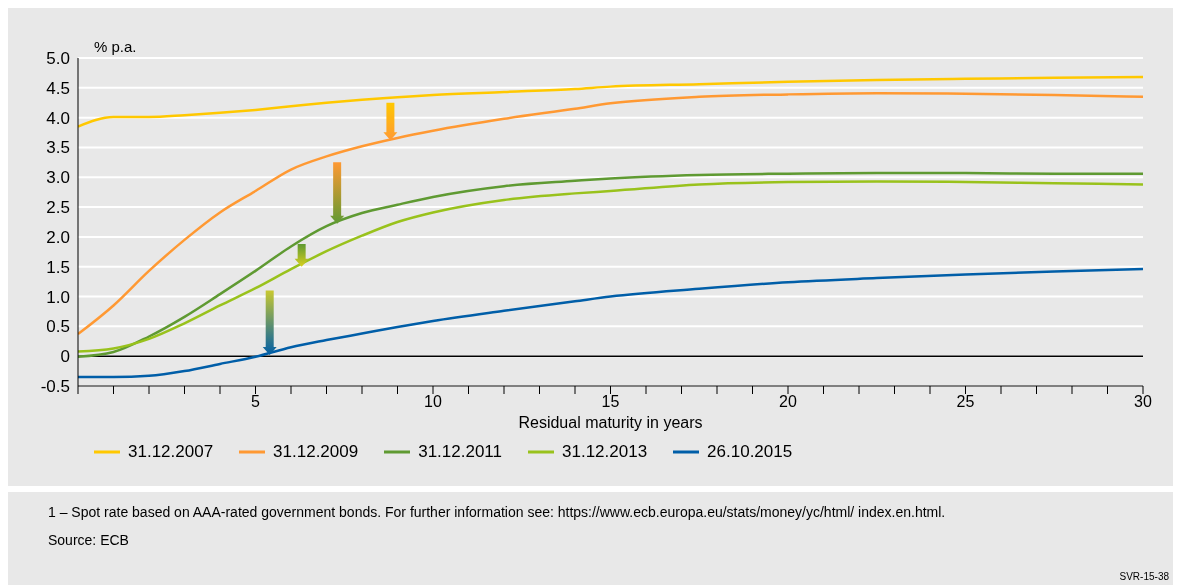 This screenshot has height=585, width=1181. I want to click on y-tick-label: 1.0, so click(58, 297).